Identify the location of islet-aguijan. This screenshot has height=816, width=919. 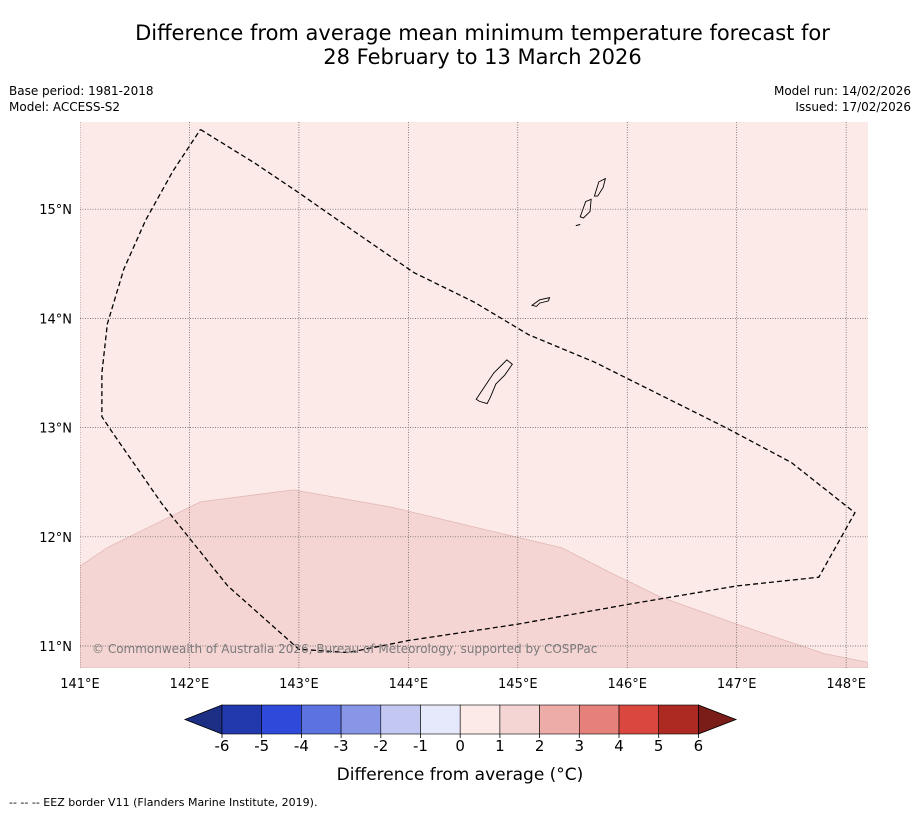
(578, 225).